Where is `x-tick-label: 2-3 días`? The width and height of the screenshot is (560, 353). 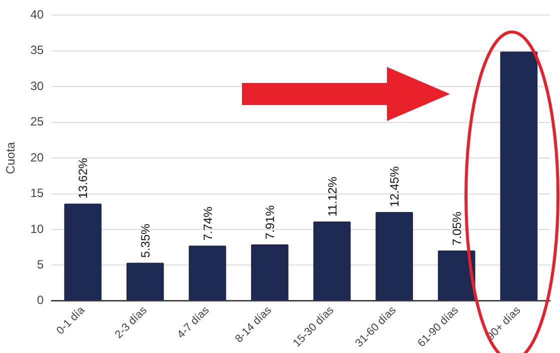 x-tick-label: 2-3 días is located at coordinates (131, 322).